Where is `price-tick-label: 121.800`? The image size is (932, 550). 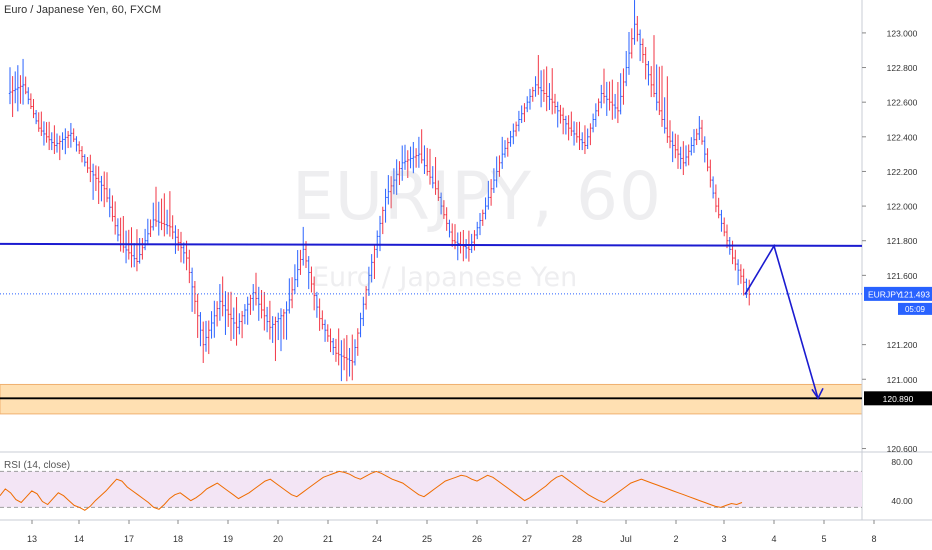 price-tick-label: 121.800 is located at coordinates (902, 241).